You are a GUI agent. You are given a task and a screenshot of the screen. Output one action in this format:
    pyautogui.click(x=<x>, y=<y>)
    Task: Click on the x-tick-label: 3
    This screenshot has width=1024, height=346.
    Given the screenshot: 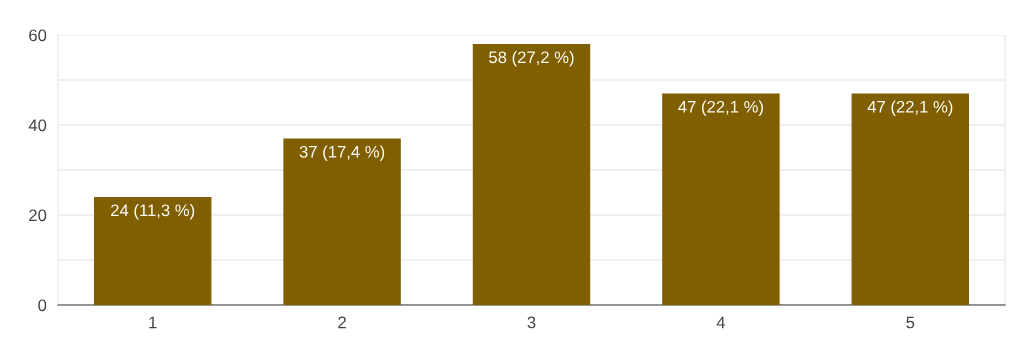 What is the action you would take?
    pyautogui.click(x=531, y=322)
    